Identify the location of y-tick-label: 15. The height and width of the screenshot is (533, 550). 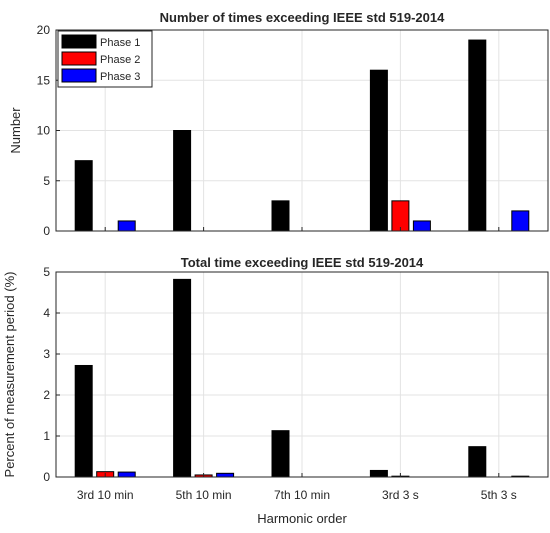
(44, 80).